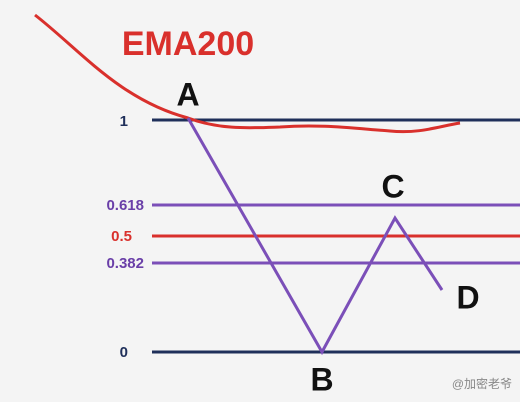 This screenshot has height=402, width=520. I want to click on level-label: 0.5, so click(121, 236).